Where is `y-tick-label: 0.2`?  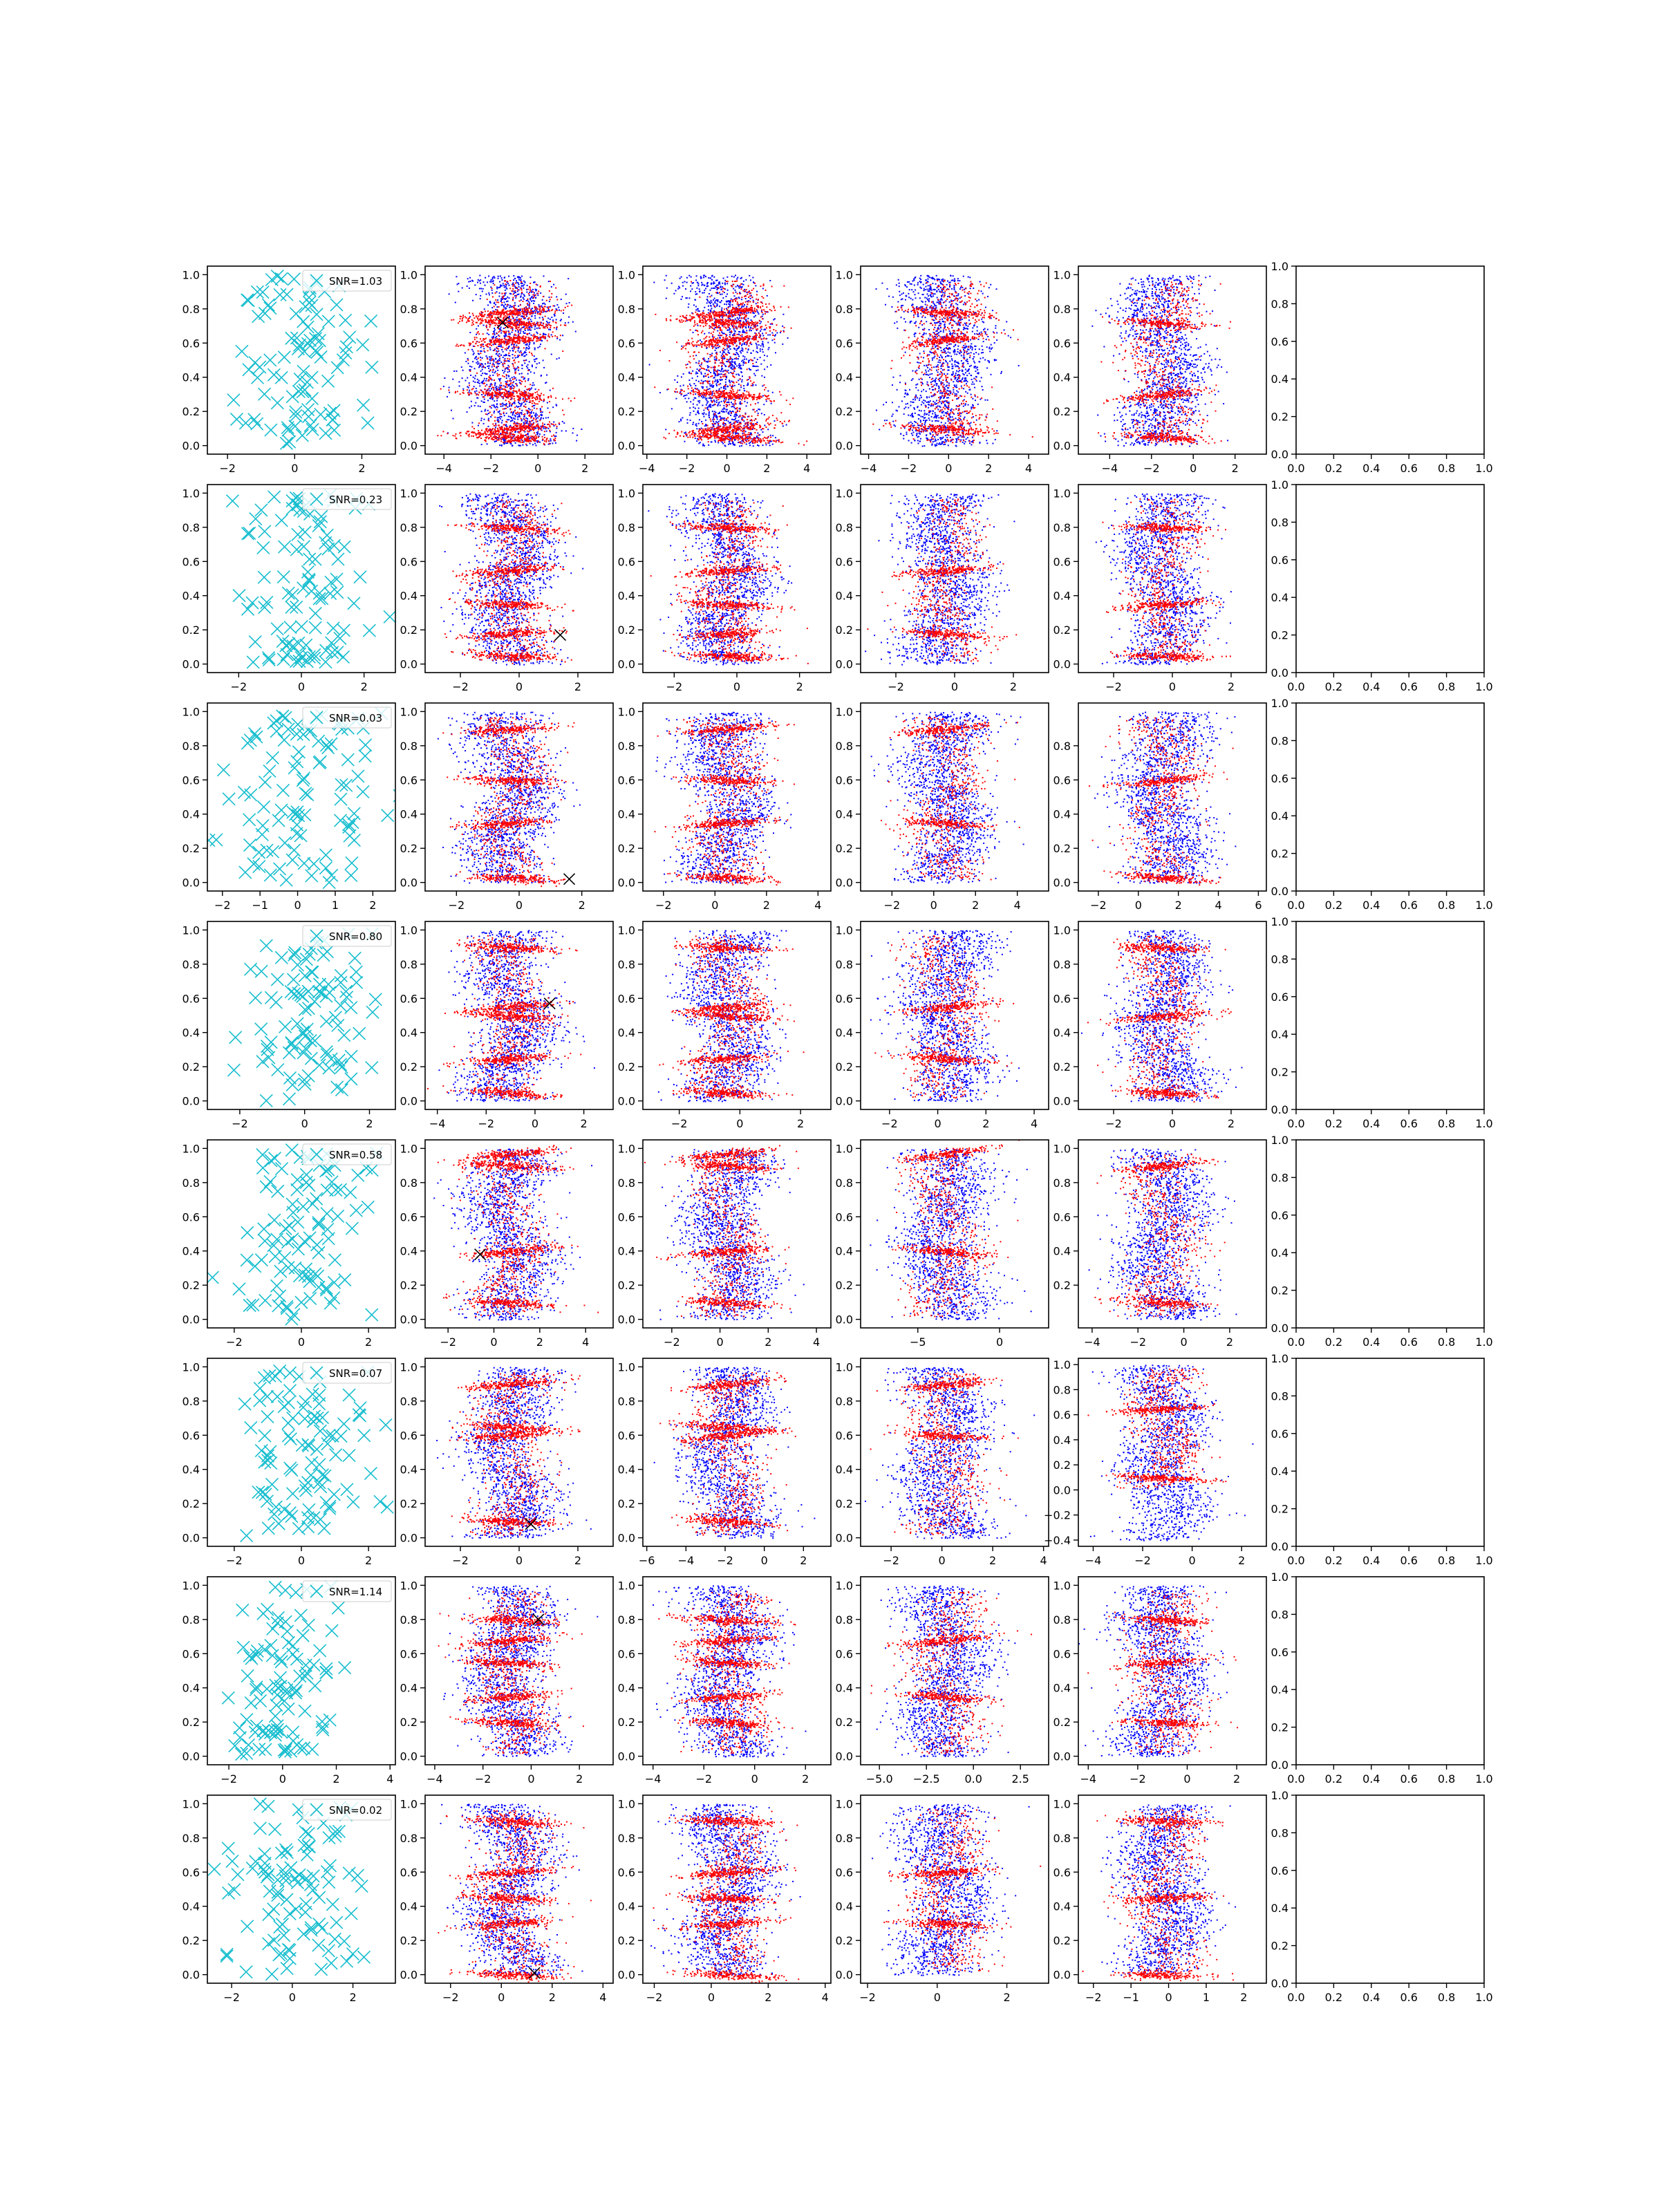
y-tick-label: 0.2 is located at coordinates (409, 412).